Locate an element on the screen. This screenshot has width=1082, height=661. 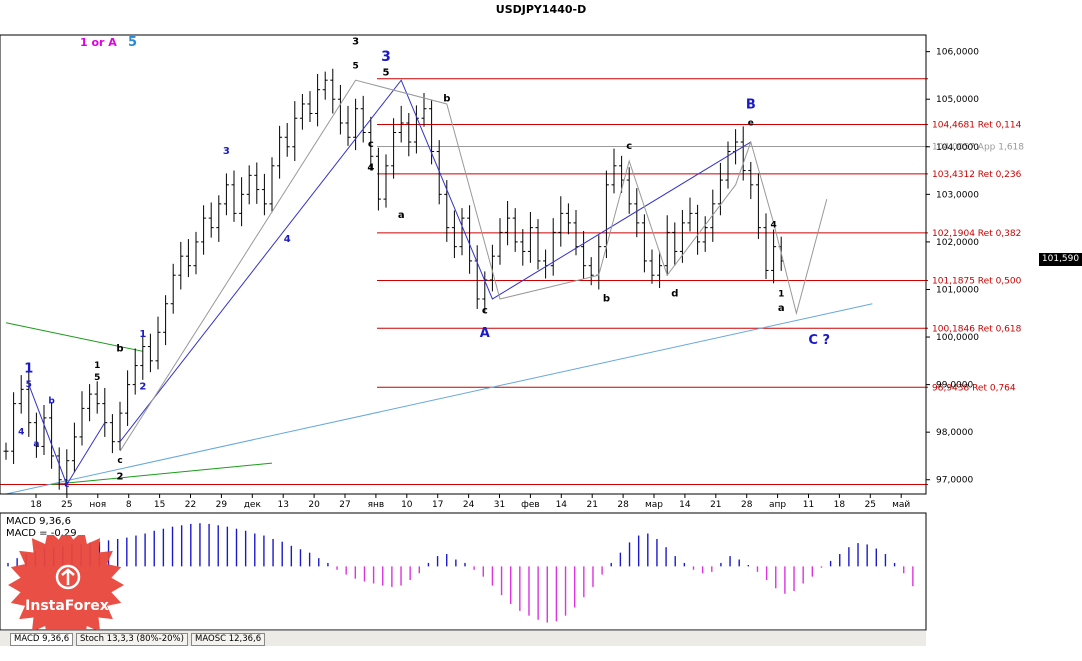
x-tick-label: 27 is located at coordinates (344, 505).